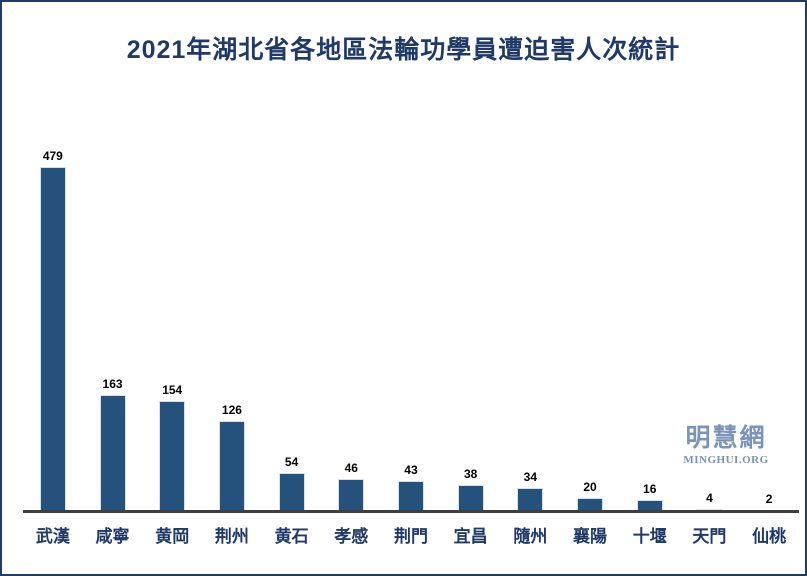 This screenshot has width=807, height=576. I want to click on category-label: 襄陽, so click(590, 536).